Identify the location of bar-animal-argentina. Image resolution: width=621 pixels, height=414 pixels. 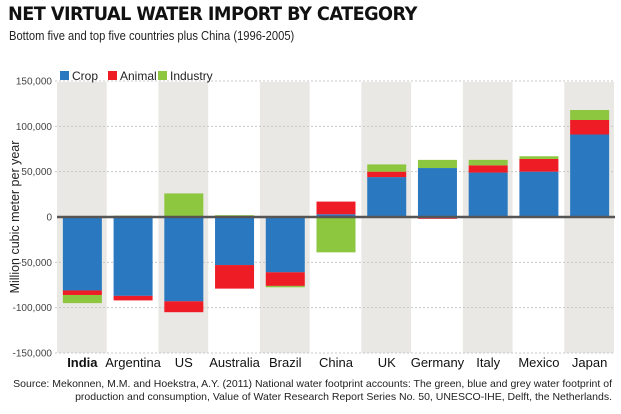
(133, 298).